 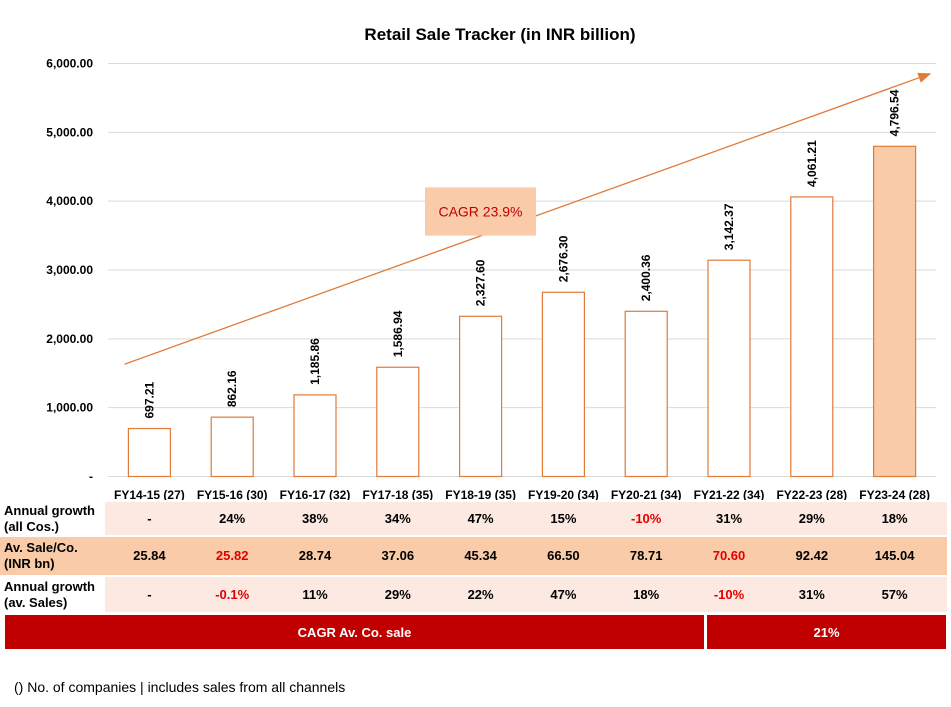 What do you see at coordinates (232, 594) in the screenshot?
I see `table-cell: -0.1%` at bounding box center [232, 594].